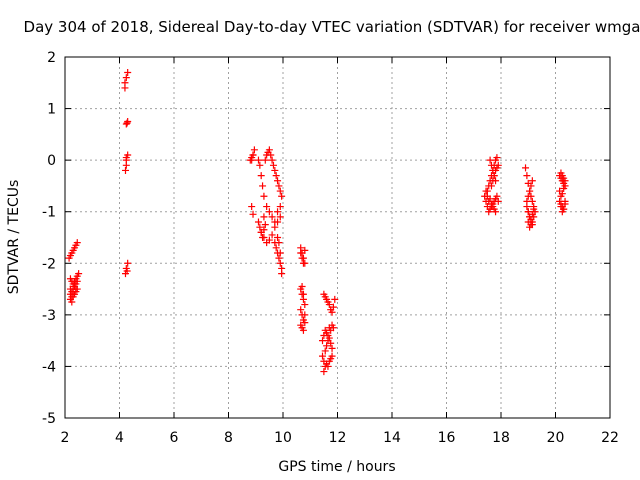 The height and width of the screenshot is (480, 640). I want to click on x-tick-label: 20, so click(556, 438).